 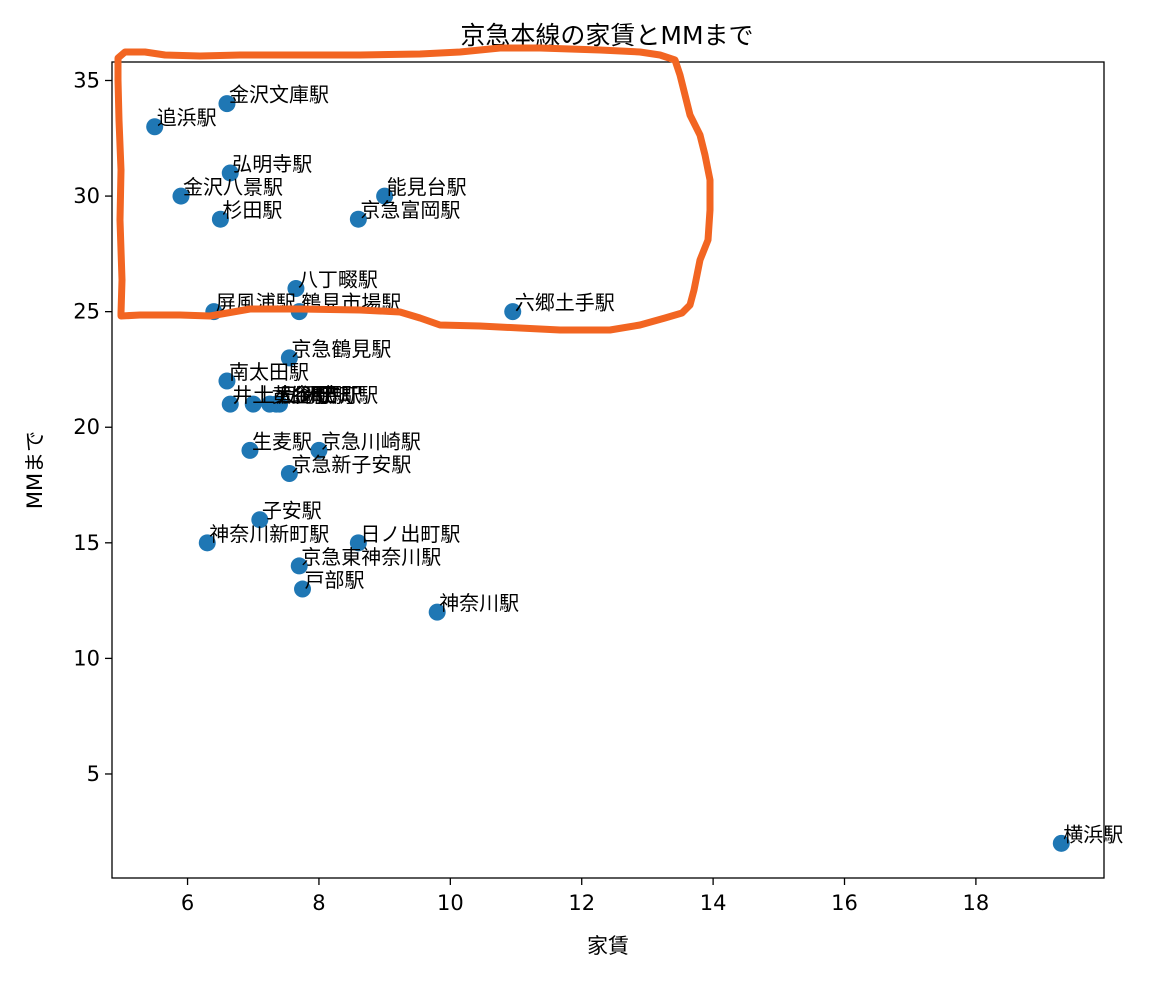 What do you see at coordinates (581, 903) in the screenshot?
I see `x-tick-label: 12` at bounding box center [581, 903].